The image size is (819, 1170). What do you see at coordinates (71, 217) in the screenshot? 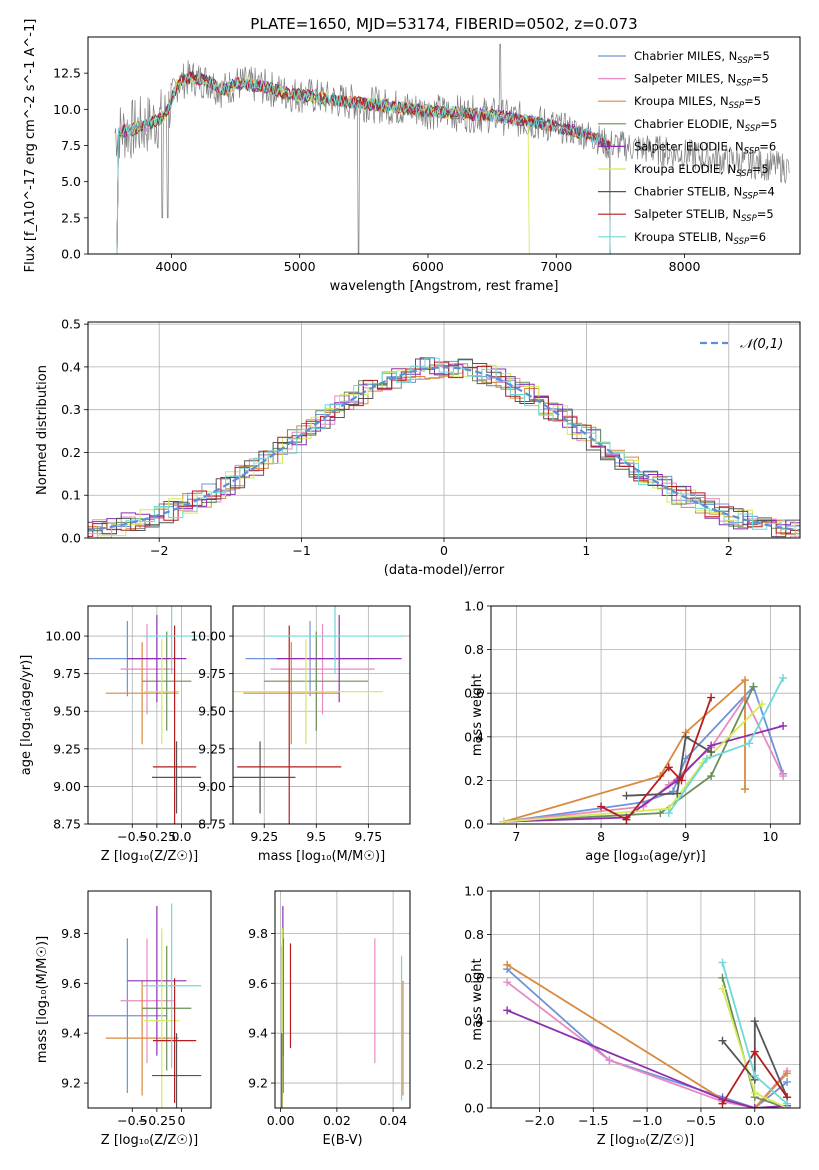
I see `y-tick-label: 2.5` at bounding box center [71, 217].